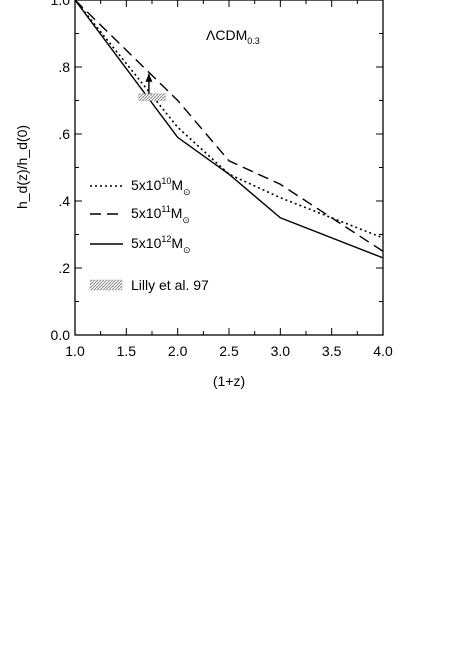 The width and height of the screenshot is (469, 648). I want to click on observation-band, so click(152, 97).